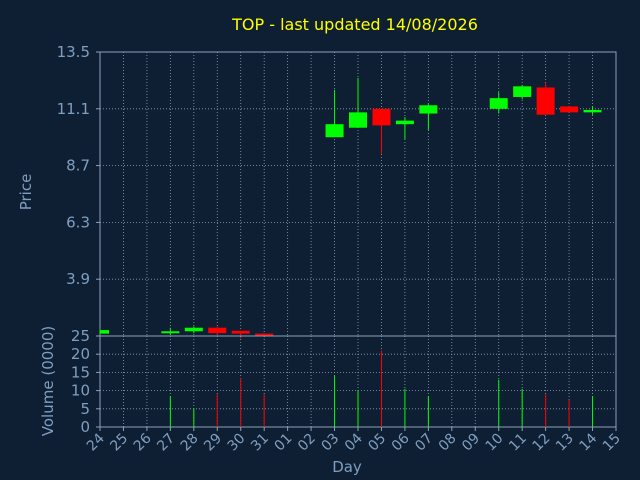  I want to click on volume-tick-label: 10, so click(80, 391).